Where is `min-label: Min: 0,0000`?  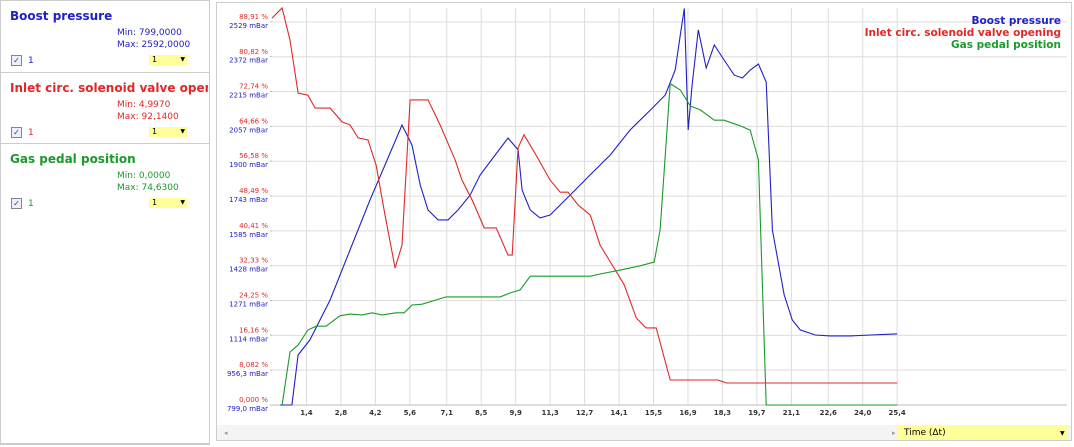 min-label: Min: 0,0000 is located at coordinates (144, 176).